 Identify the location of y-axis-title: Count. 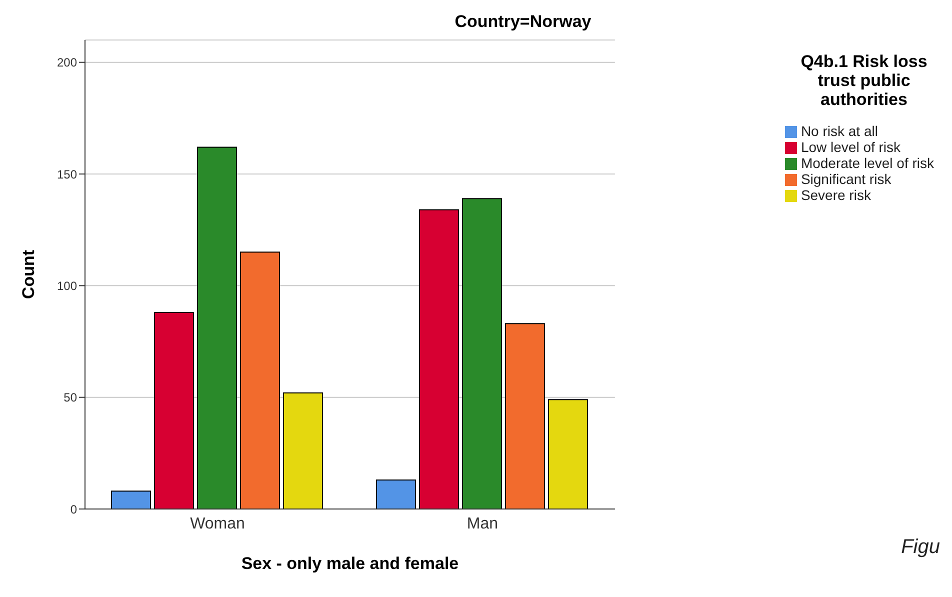
(28, 275).